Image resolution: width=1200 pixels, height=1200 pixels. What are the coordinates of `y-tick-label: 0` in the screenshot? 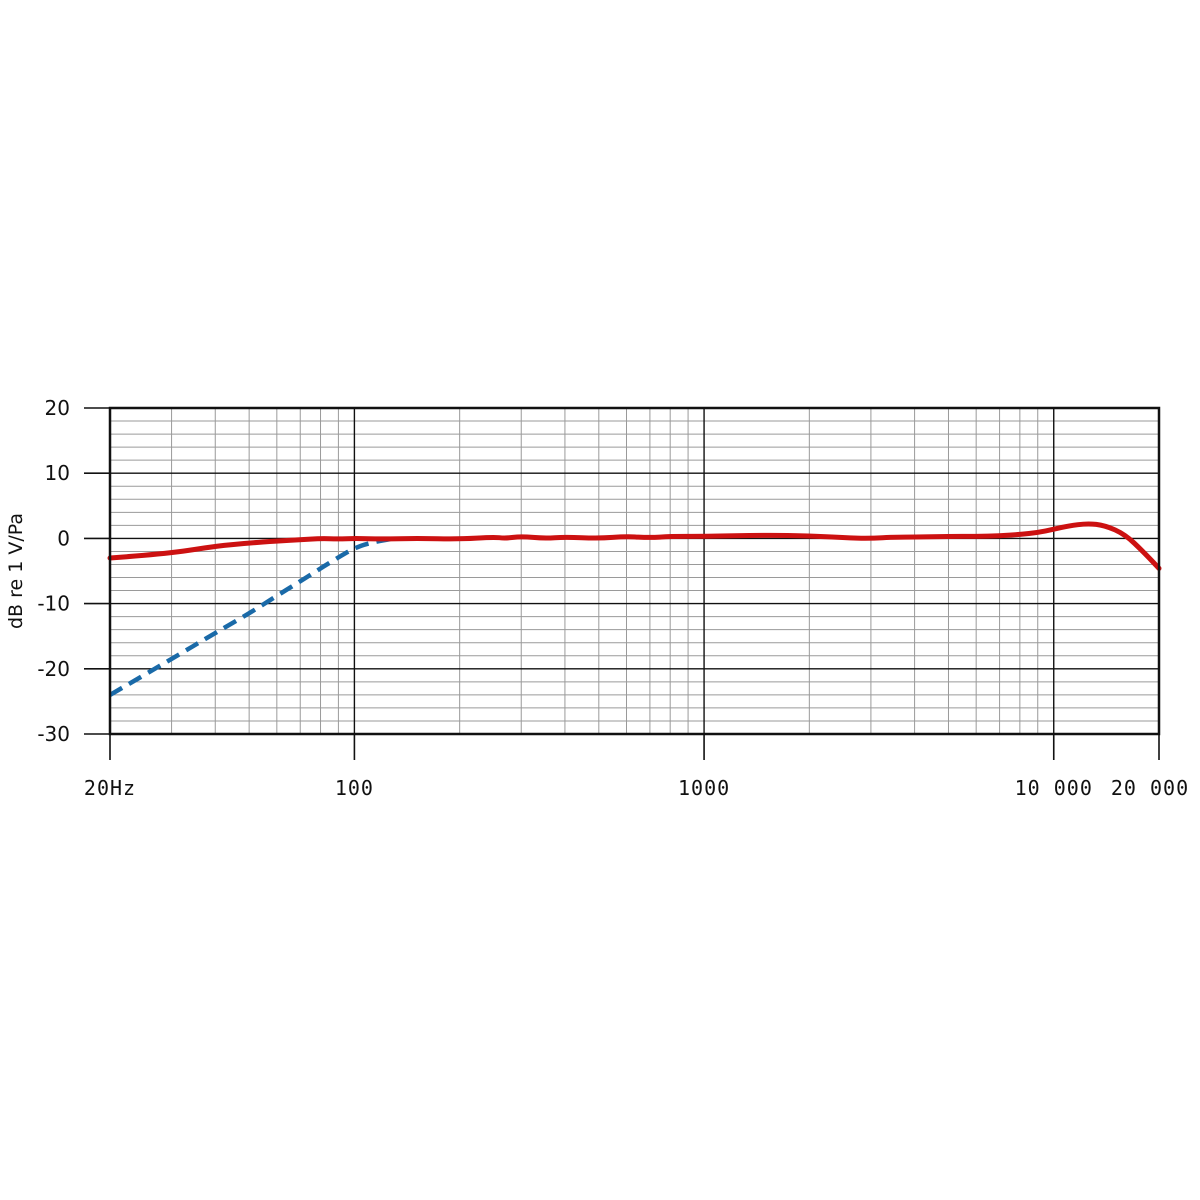 It's located at (63, 538).